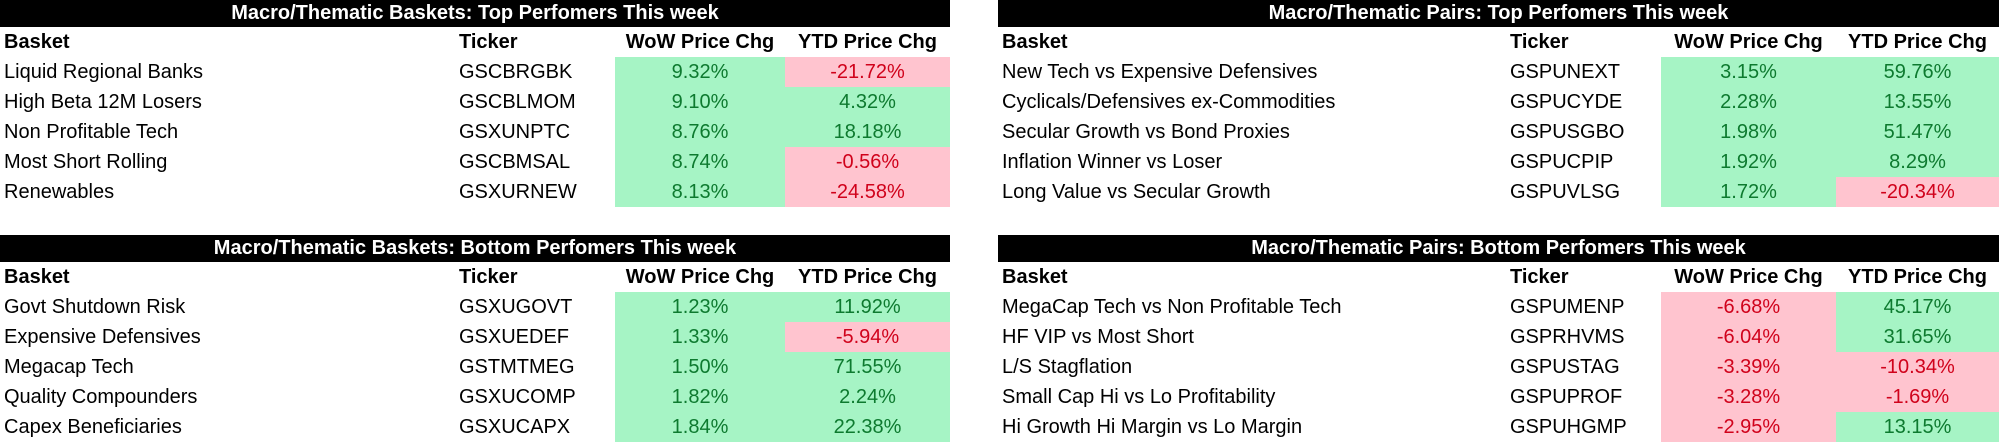 Image resolution: width=1999 pixels, height=444 pixels. What do you see at coordinates (1917, 397) in the screenshot?
I see `ytd-change: -1.69%` at bounding box center [1917, 397].